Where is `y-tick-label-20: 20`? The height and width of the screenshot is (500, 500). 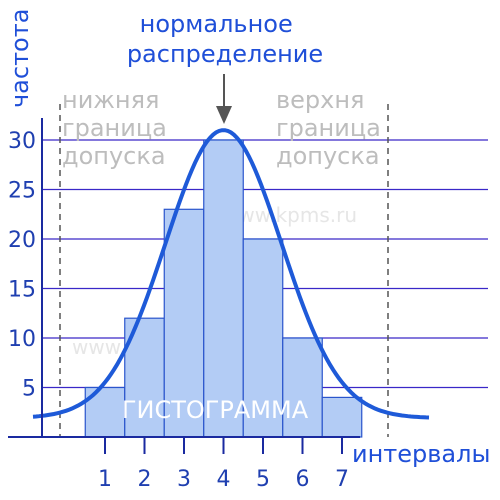 y-tick-label-20: 20 is located at coordinates (22, 240).